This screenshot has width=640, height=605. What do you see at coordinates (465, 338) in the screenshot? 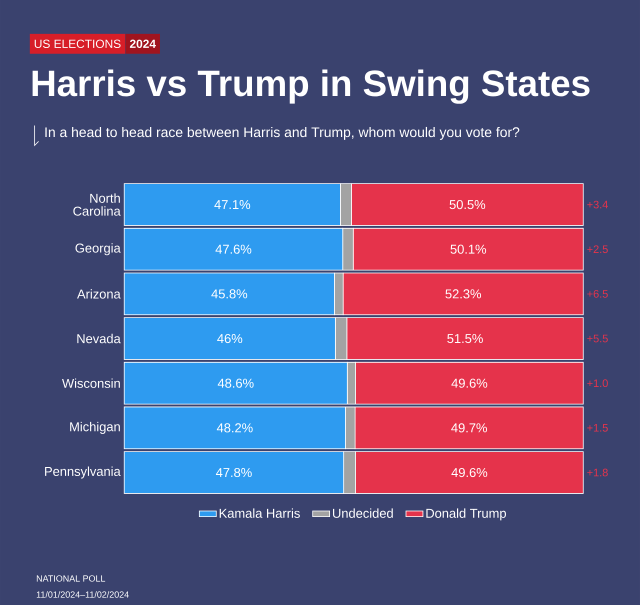
I see `data-label: 51.5%` at bounding box center [465, 338].